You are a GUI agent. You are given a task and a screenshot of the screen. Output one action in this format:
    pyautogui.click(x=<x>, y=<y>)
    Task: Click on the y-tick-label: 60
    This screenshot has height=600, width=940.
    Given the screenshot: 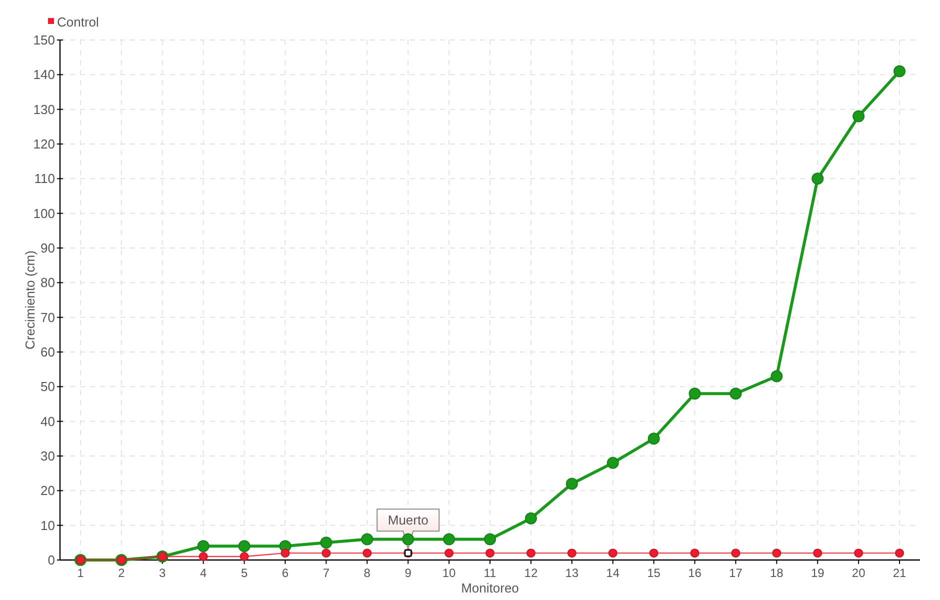 What is the action you would take?
    pyautogui.click(x=47, y=352)
    